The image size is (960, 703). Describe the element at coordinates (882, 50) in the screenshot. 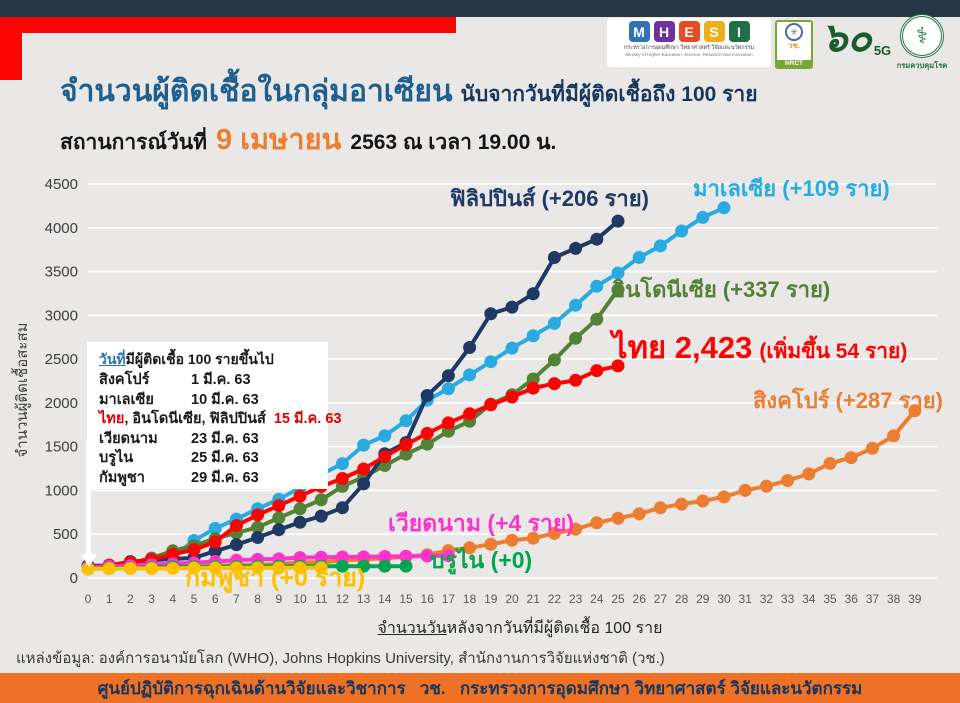

I see `five-g-label: 5G` at that location.